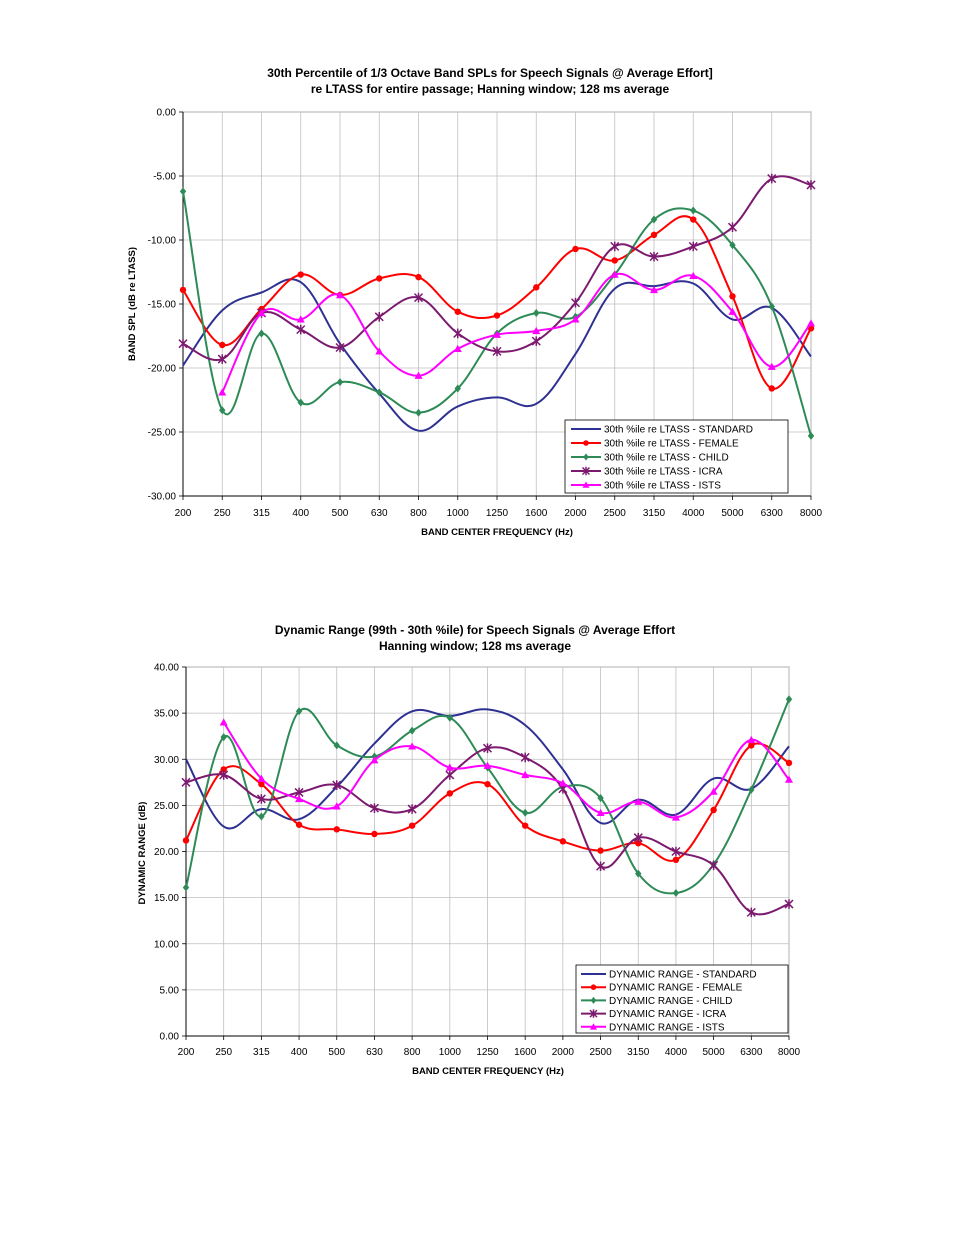  Describe the element at coordinates (300, 513) in the screenshot. I see `x-tick-label: 400` at that location.